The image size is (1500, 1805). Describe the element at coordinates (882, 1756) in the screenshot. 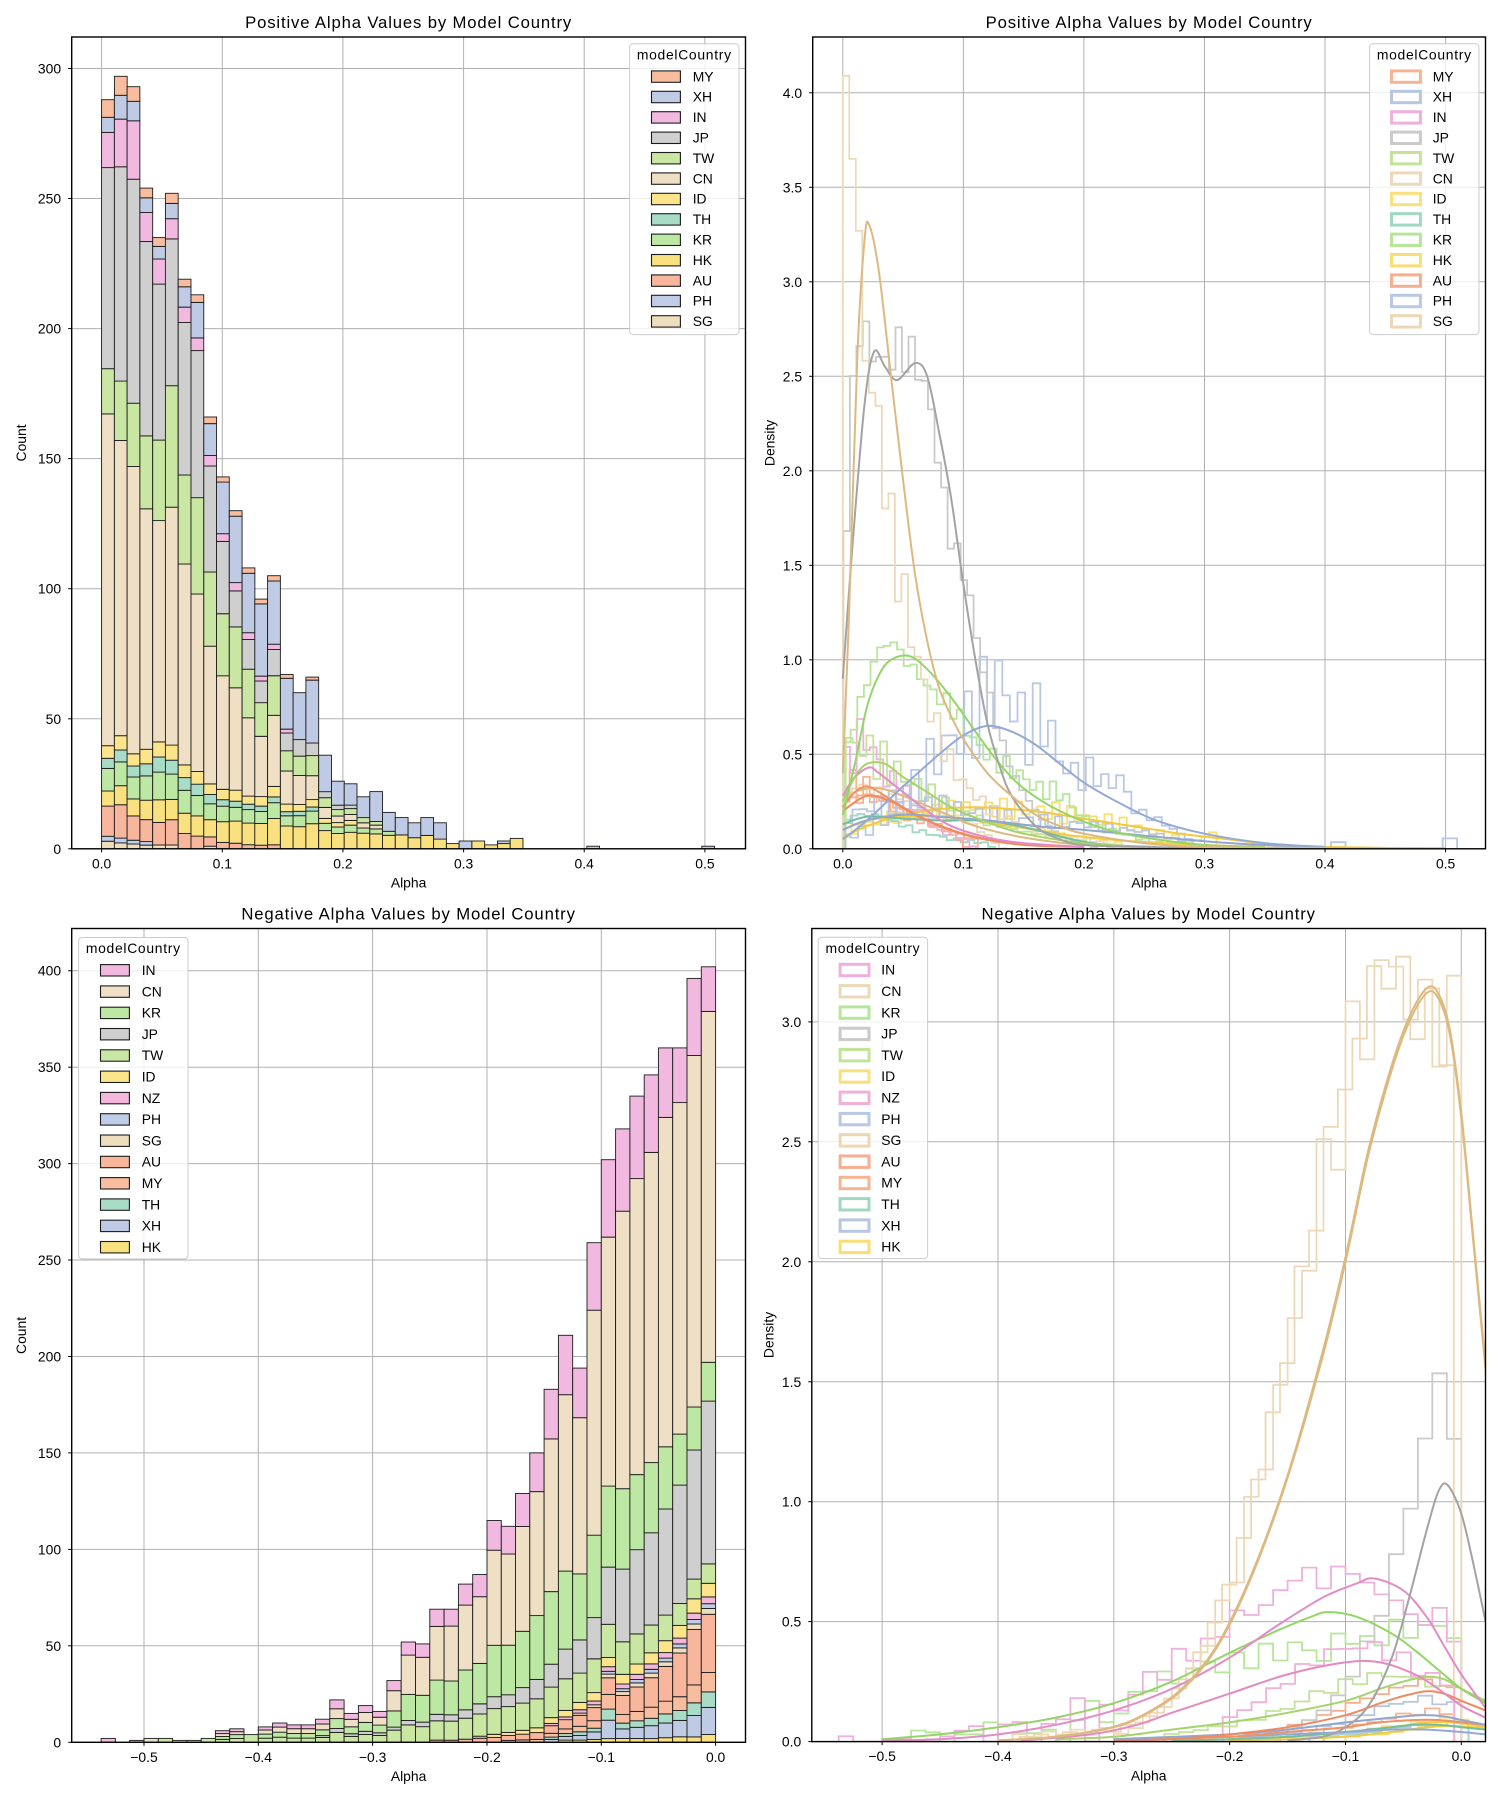

I see `svg-text: −0.5` at that location.